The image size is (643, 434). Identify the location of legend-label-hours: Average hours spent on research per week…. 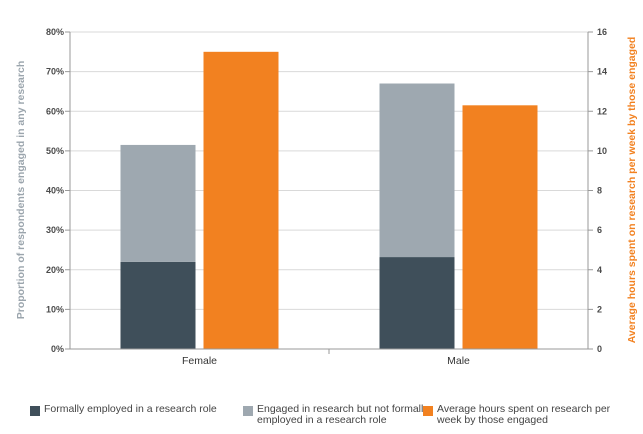
(524, 414).